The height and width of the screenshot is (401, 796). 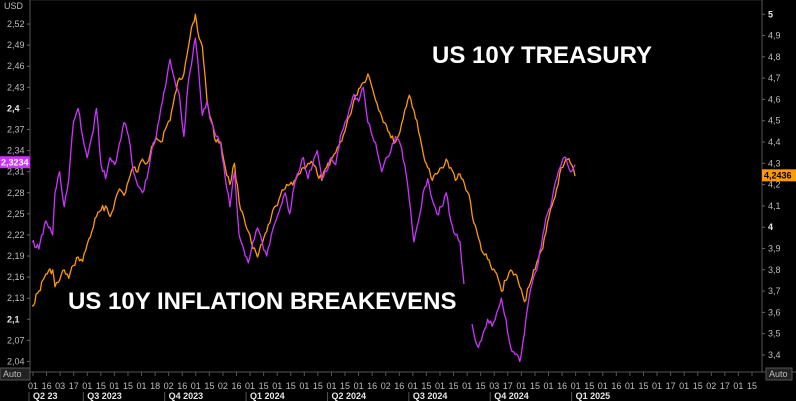 What do you see at coordinates (348, 396) in the screenshot?
I see `period-label: Q2 2024` at bounding box center [348, 396].